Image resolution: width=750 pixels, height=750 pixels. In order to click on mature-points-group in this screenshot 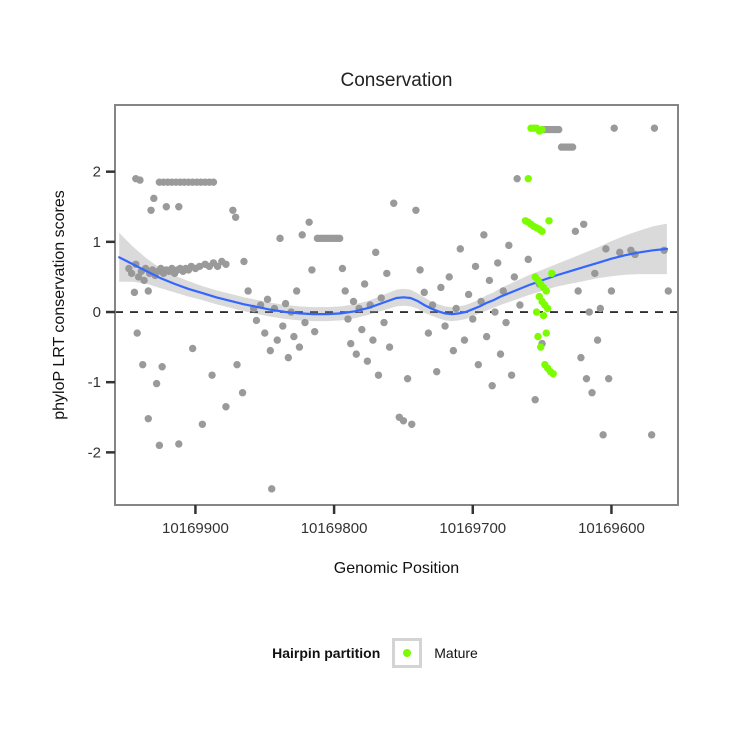, I will do `click(539, 251)`.